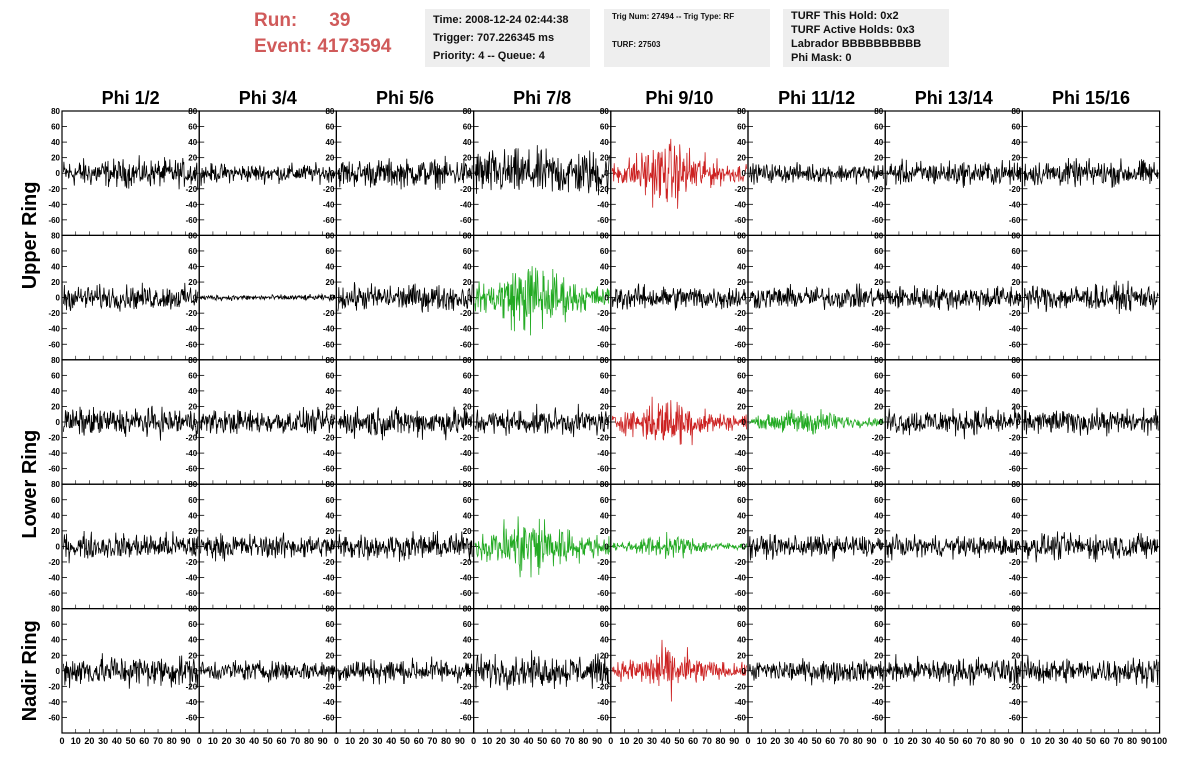 This screenshot has height=772, width=1196. What do you see at coordinates (679, 98) in the screenshot?
I see `column-title: Phi 9/10` at bounding box center [679, 98].